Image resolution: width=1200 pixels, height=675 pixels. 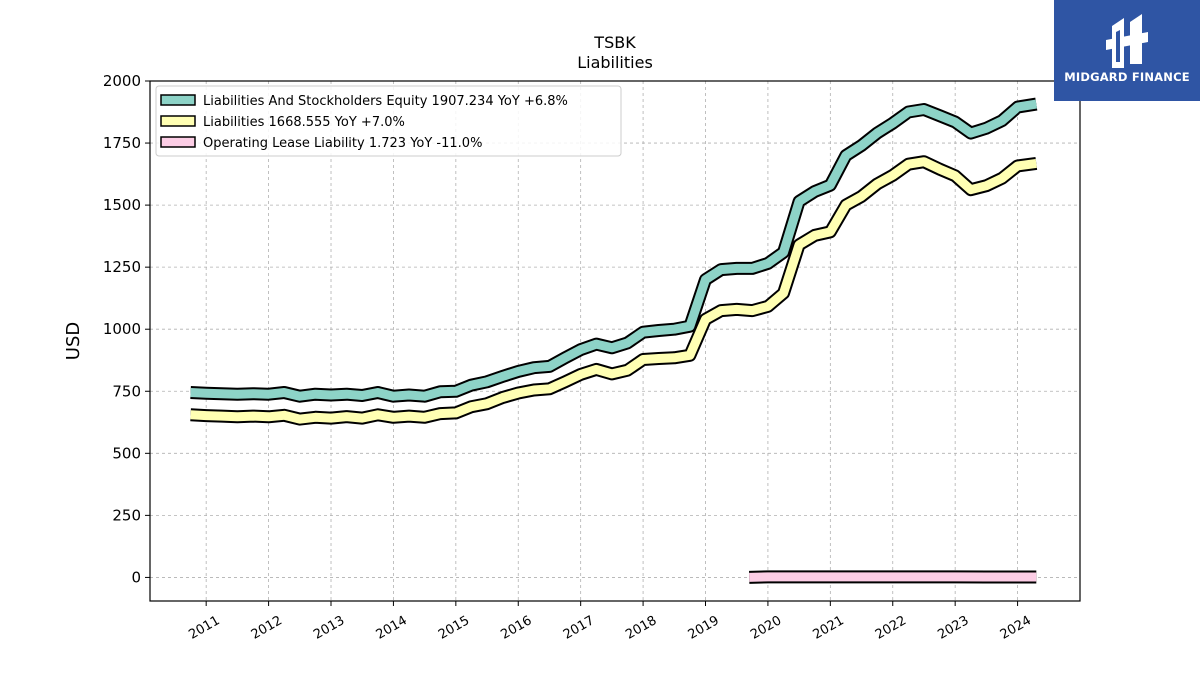 What do you see at coordinates (122, 81) in the screenshot?
I see `y-tick-label: 2000` at bounding box center [122, 81].